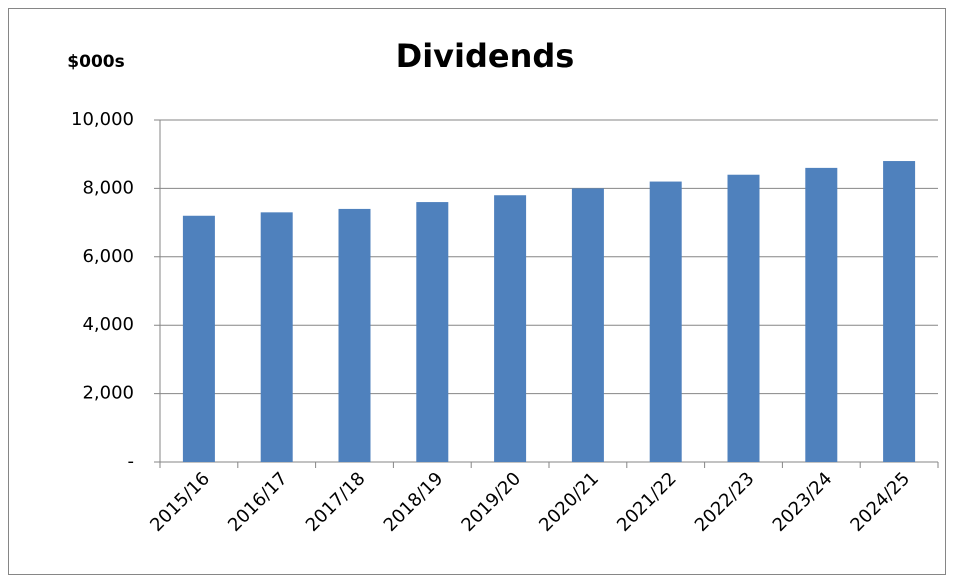 The width and height of the screenshot is (954, 585). I want to click on chart-title: Dividends, so click(485, 56).